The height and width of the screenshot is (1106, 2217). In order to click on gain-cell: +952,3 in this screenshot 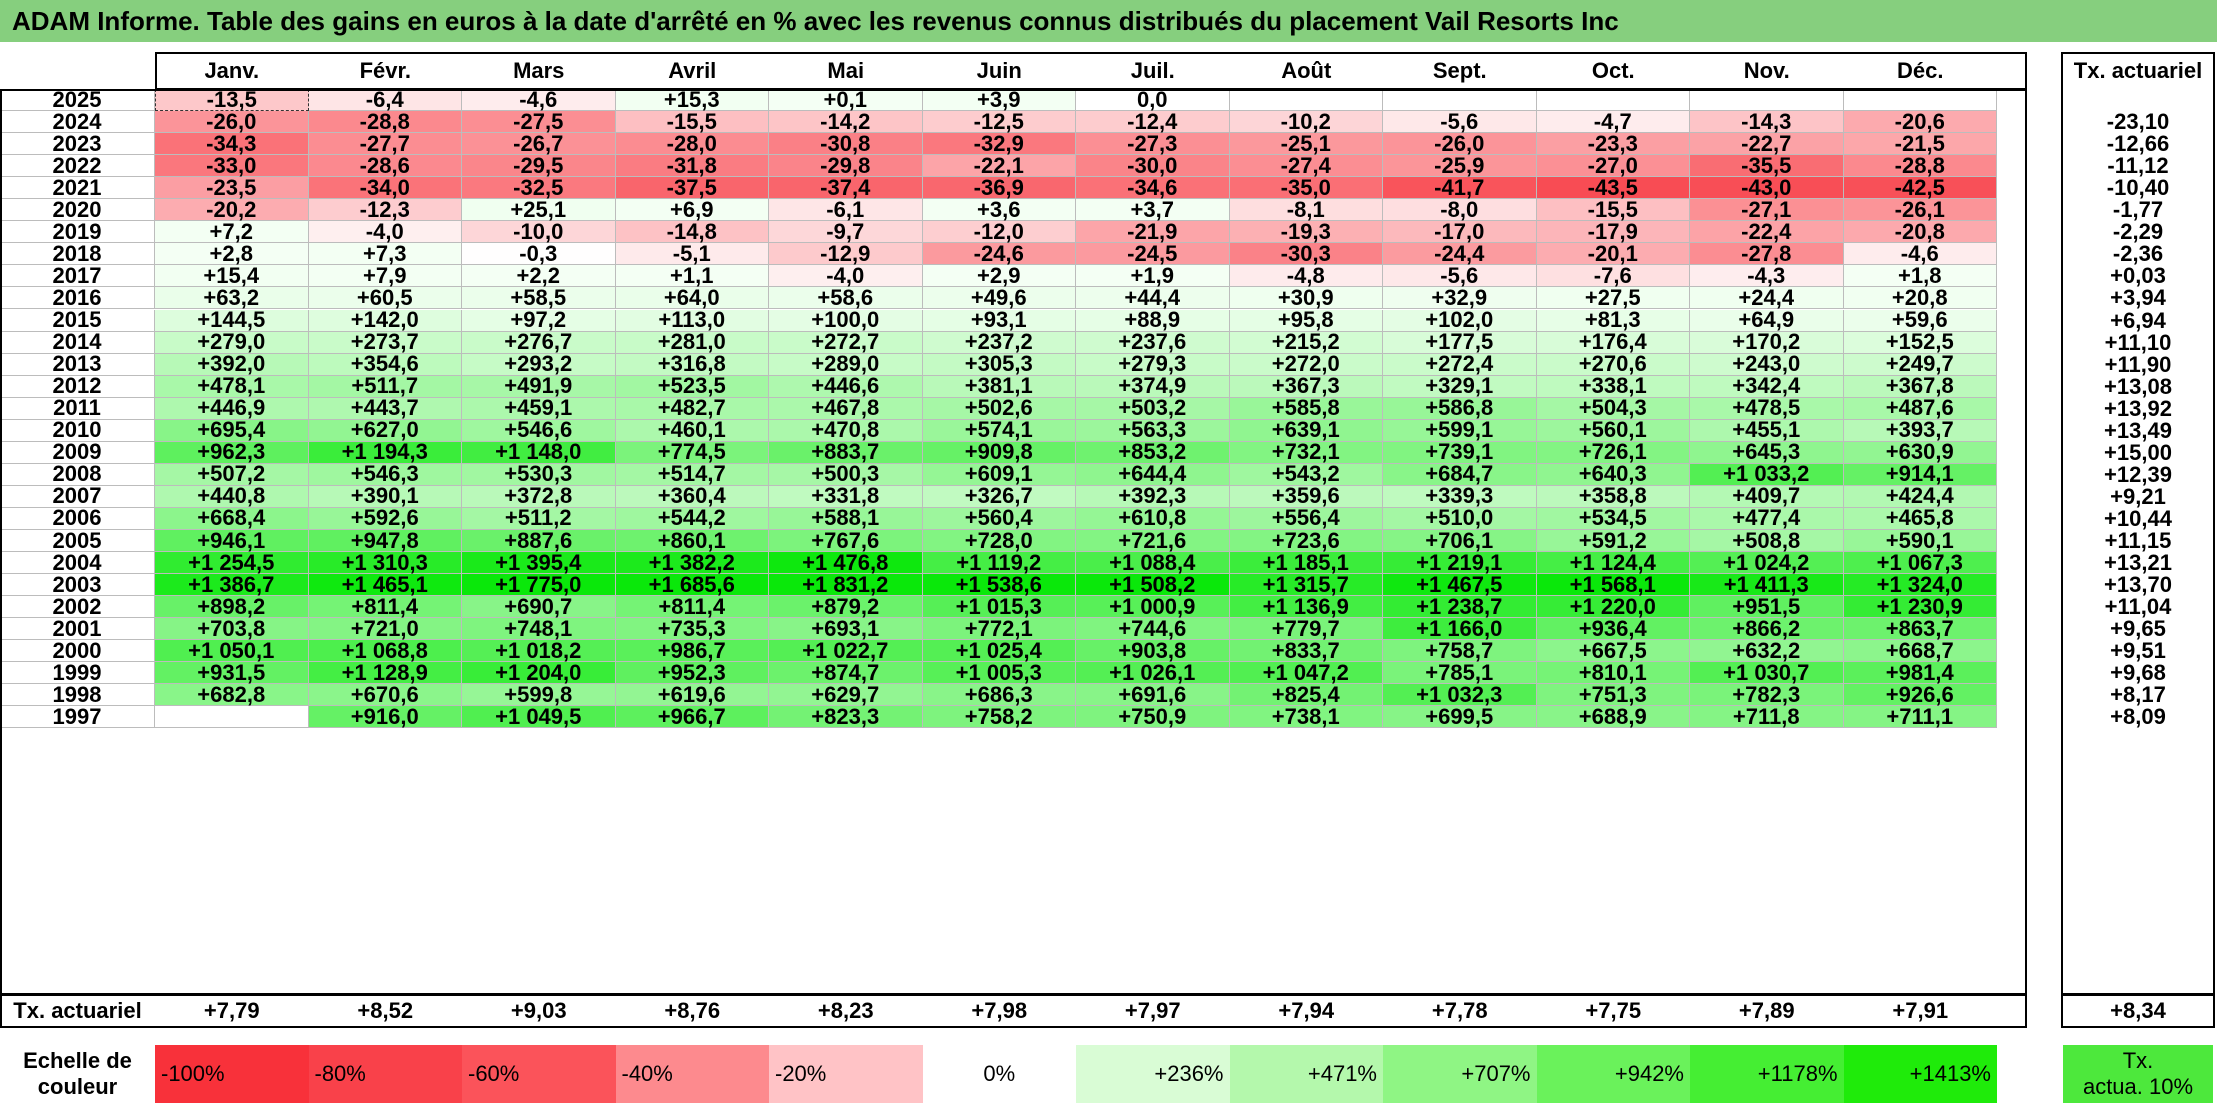, I will do `click(692, 672)`.